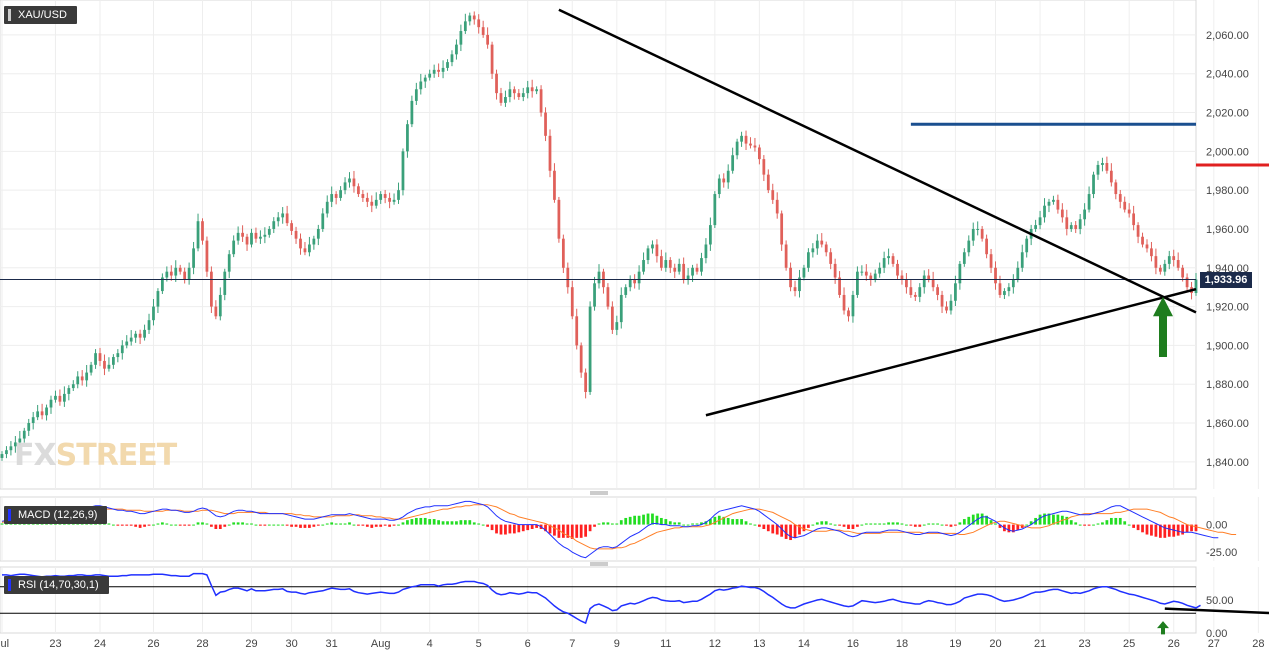 The width and height of the screenshot is (1269, 655). Describe the element at coordinates (1227, 424) in the screenshot. I see `y-tick-label: 1,860.00` at that location.